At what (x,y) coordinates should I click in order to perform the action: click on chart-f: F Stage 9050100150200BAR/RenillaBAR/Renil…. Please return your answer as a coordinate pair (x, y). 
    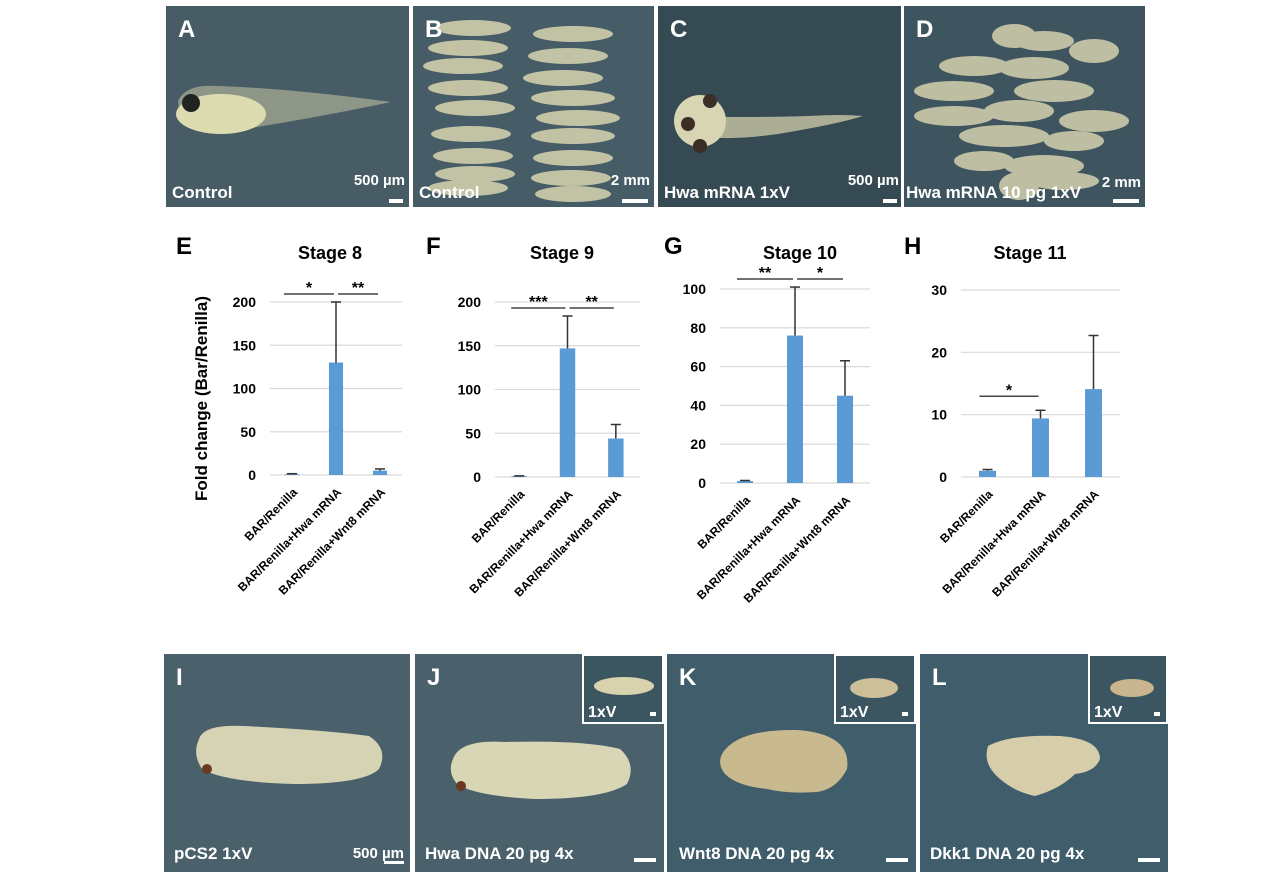
    Looking at the image, I should click on (533, 416).